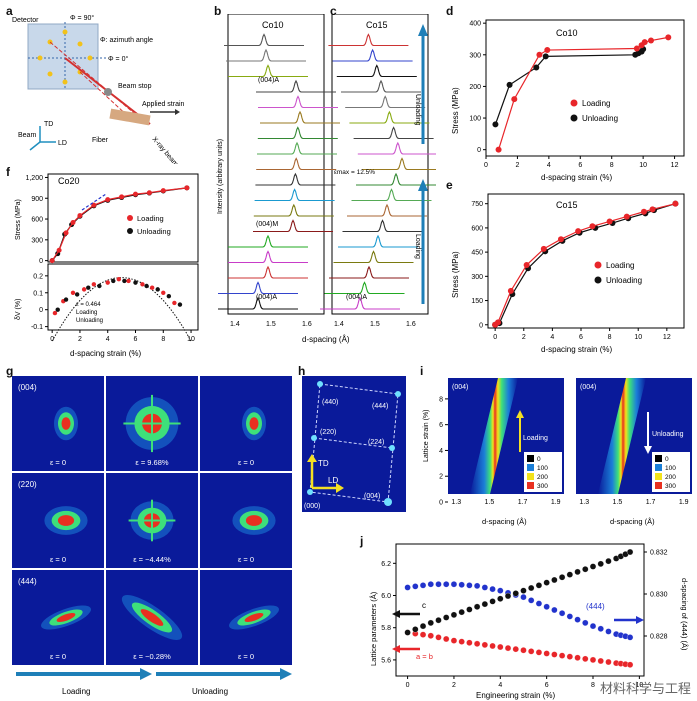 This screenshot has width=697, height=701. What do you see at coordinates (100, 140) in the screenshot?
I see `fiber-label: Fiber` at bounding box center [100, 140].